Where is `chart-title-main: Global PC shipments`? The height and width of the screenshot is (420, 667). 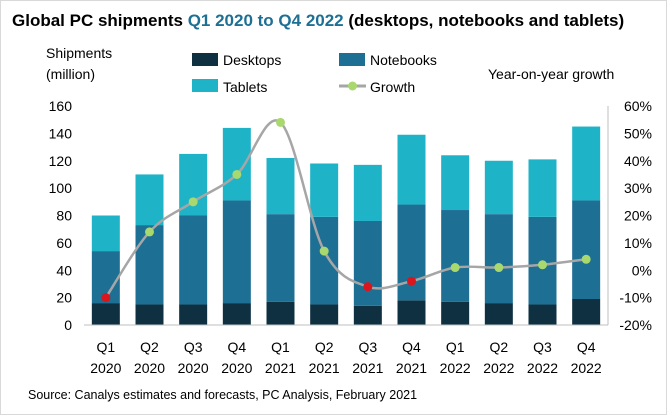 chart-title-main: Global PC shipments is located at coordinates (100, 20).